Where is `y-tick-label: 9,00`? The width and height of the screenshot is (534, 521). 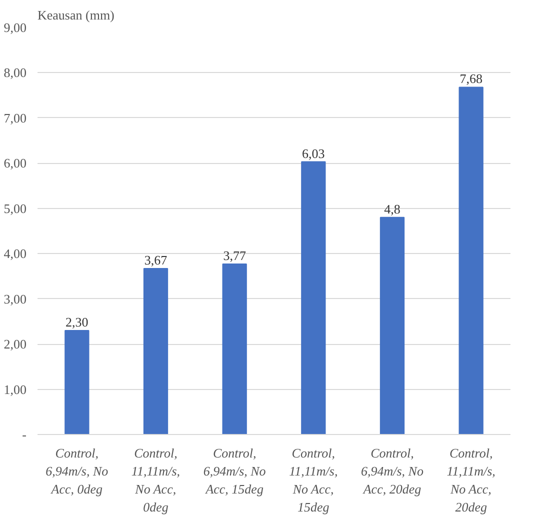 y-tick-label: 9,00 is located at coordinates (15, 27).